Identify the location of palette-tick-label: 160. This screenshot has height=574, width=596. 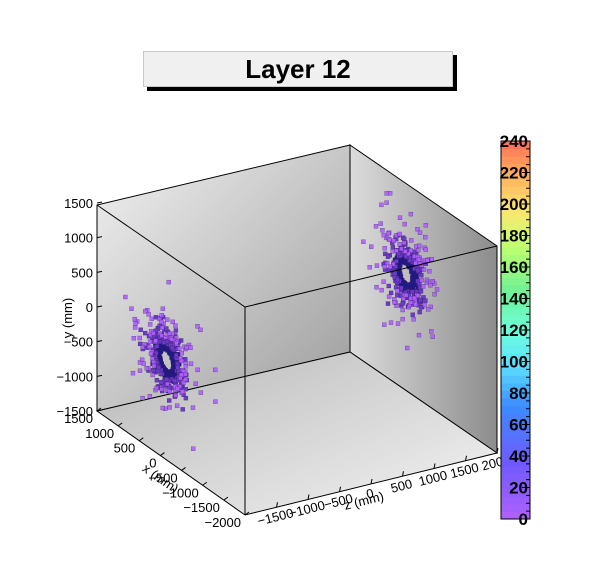
(514, 267).